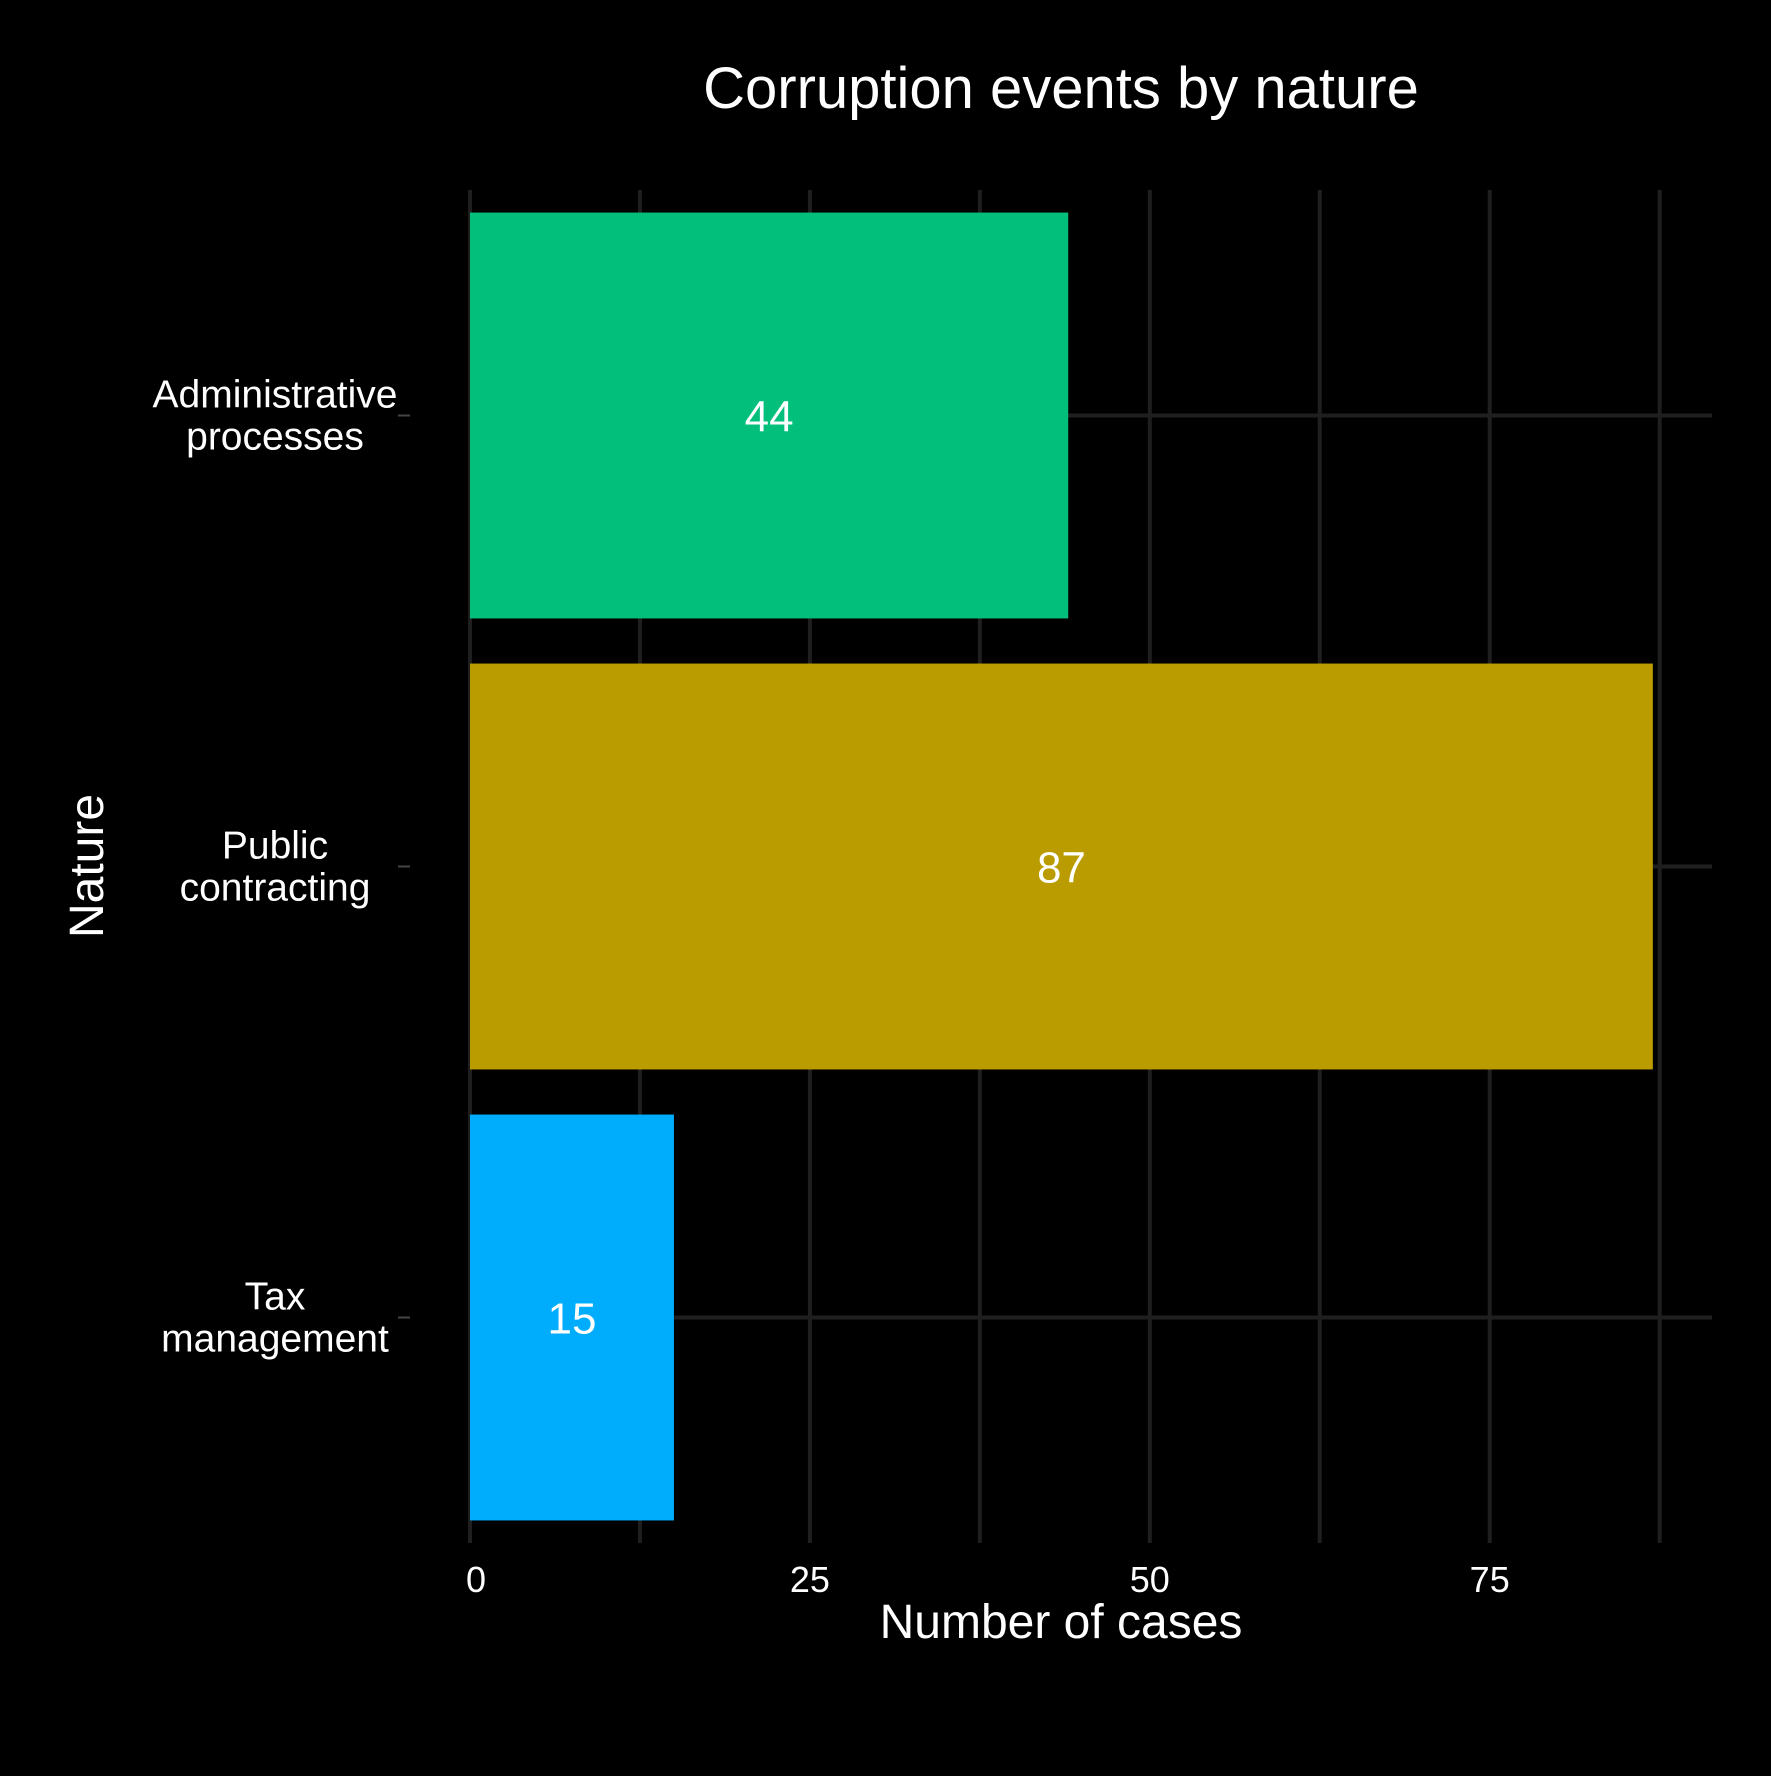  I want to click on y-tick-label: Public contracting, so click(275, 867).